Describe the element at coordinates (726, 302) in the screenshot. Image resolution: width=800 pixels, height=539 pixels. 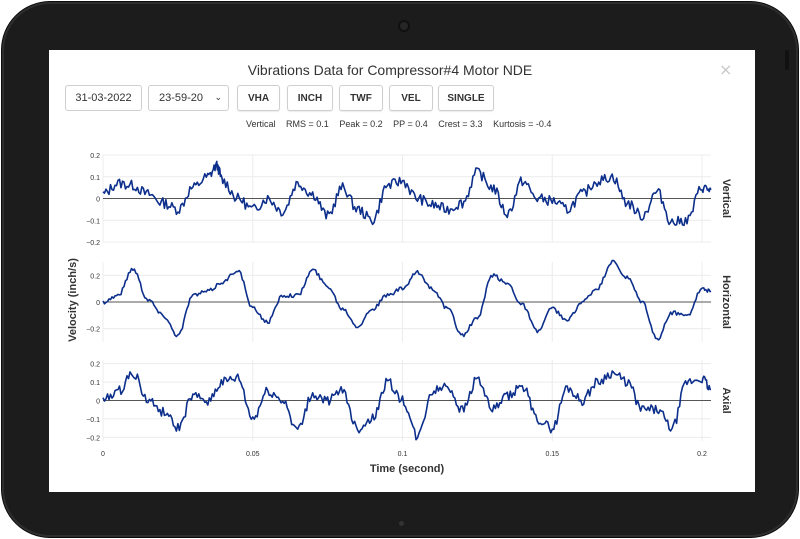
I see `horizontal-panel-label: Horizontal` at that location.